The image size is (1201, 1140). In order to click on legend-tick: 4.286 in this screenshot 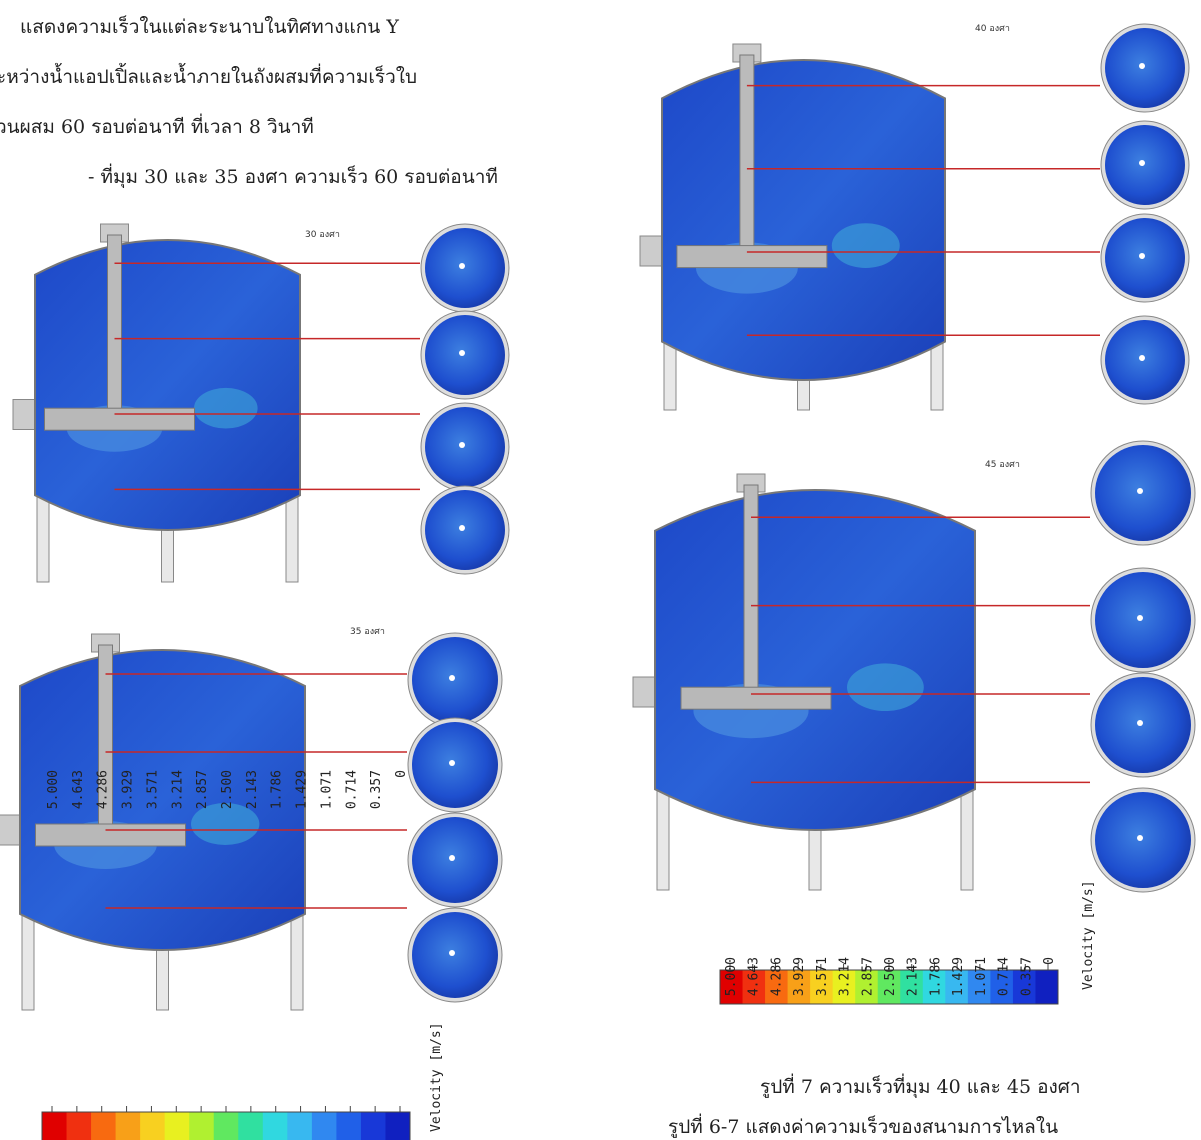, I will do `click(776, 976)`.